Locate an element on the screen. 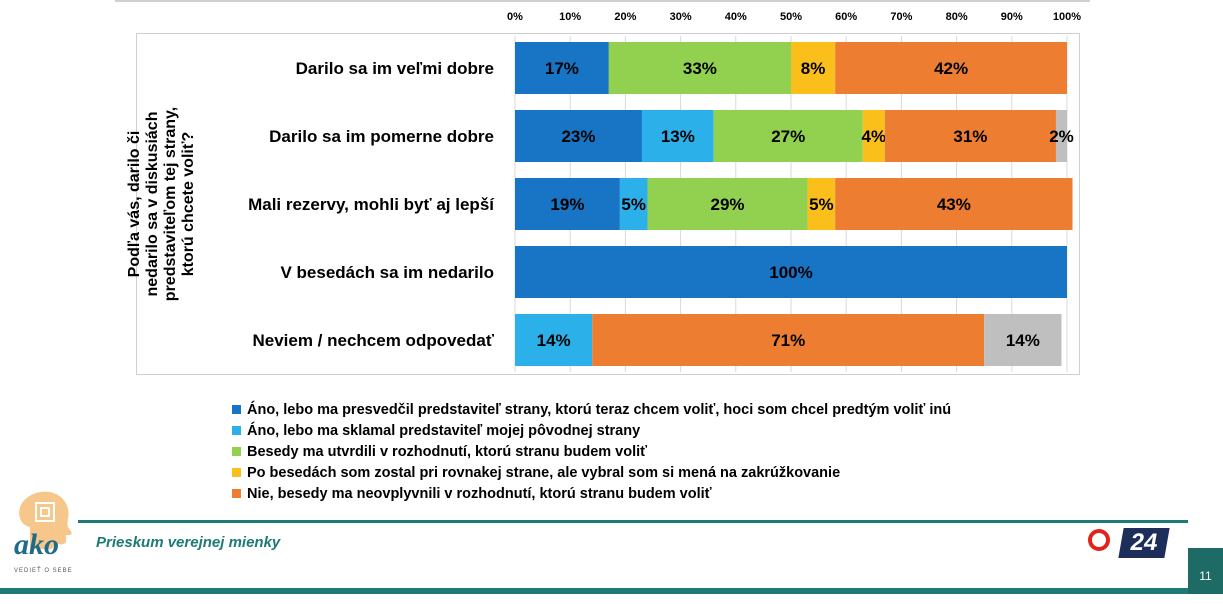  category-label: Darilo sa im veľmi dobre is located at coordinates (395, 68).